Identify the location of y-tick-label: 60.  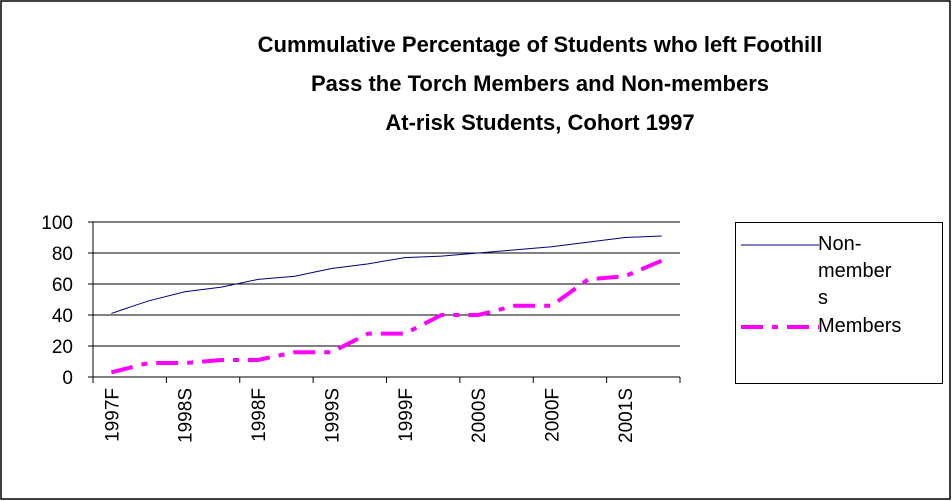
(62, 285).